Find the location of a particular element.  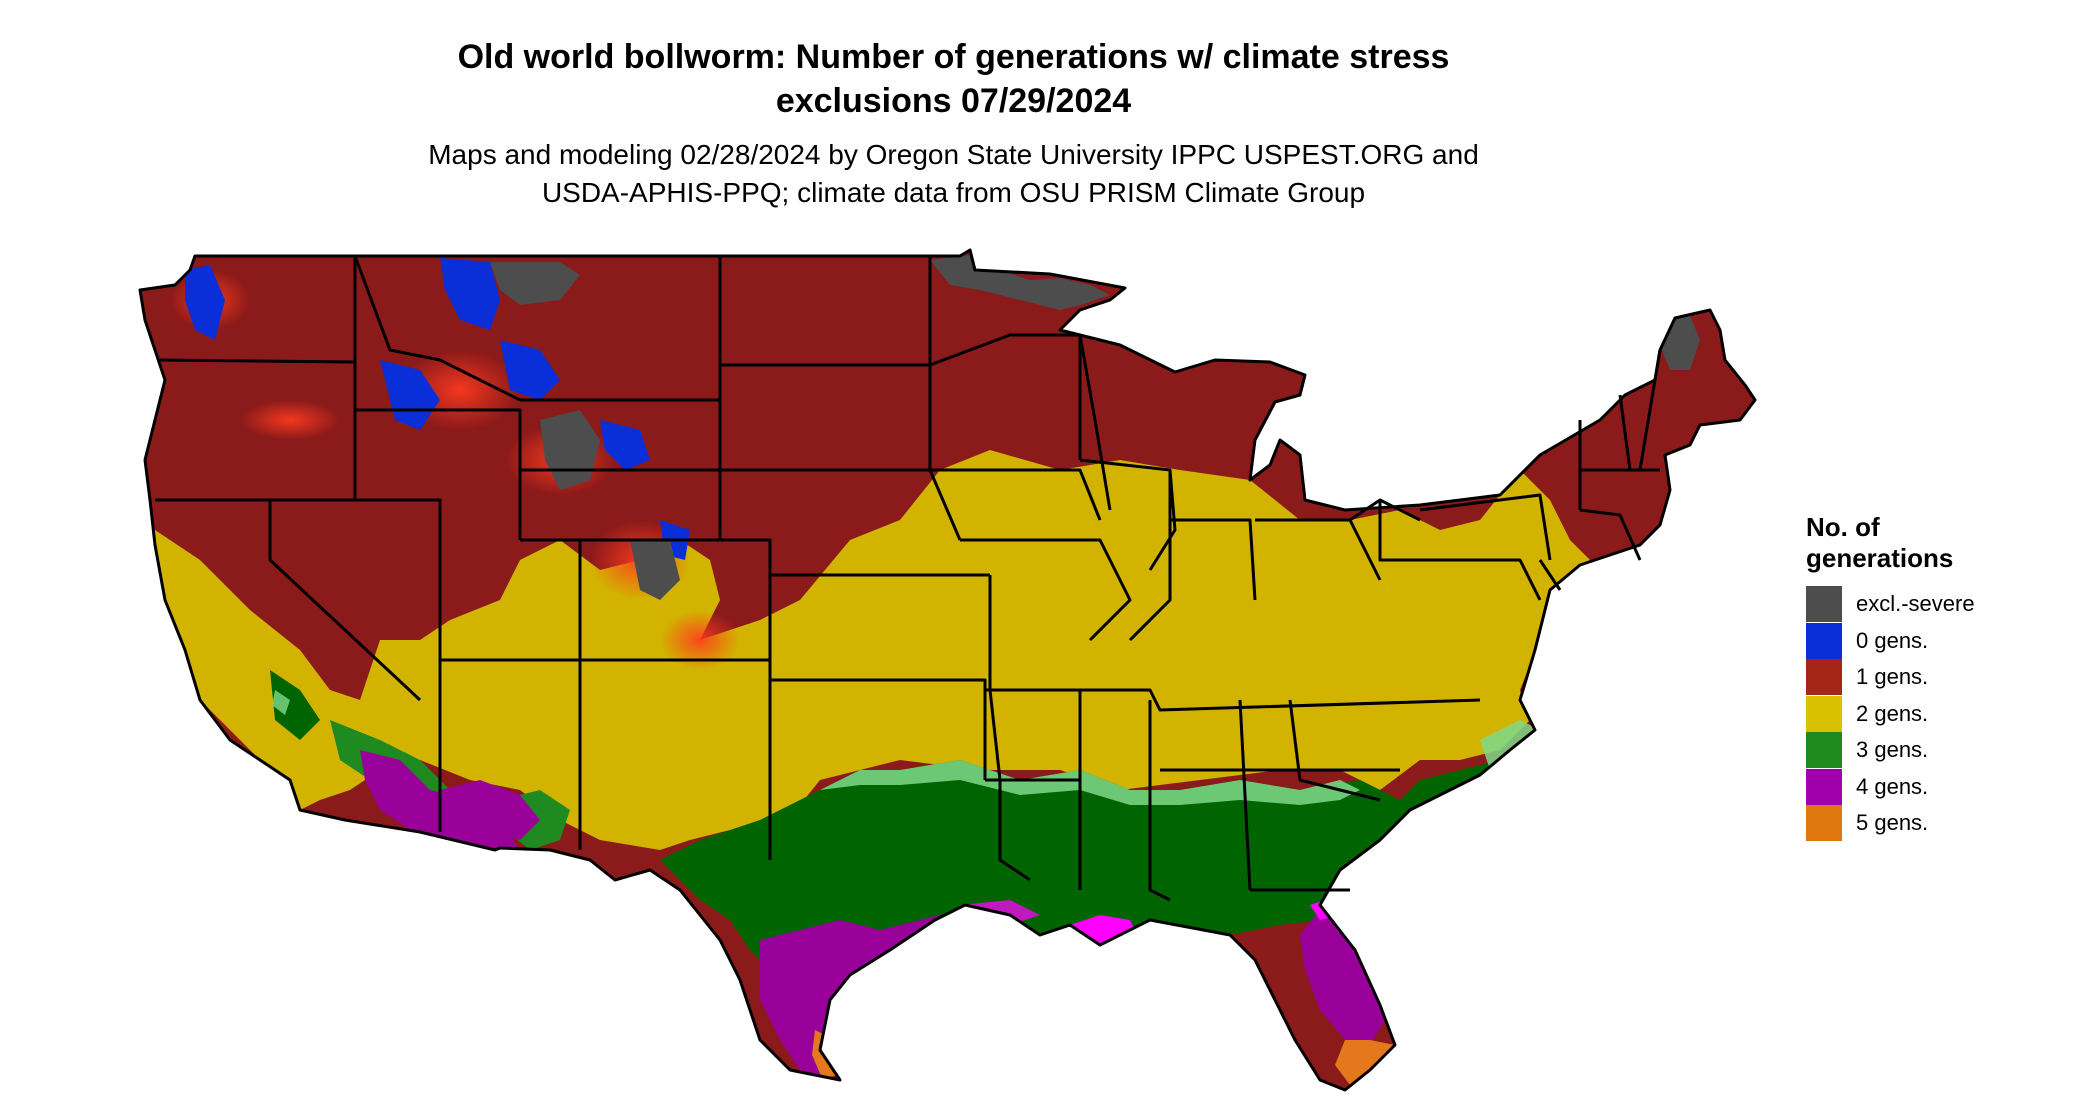

legend-item-2-gens: 2 gens. is located at coordinates (1936, 714).